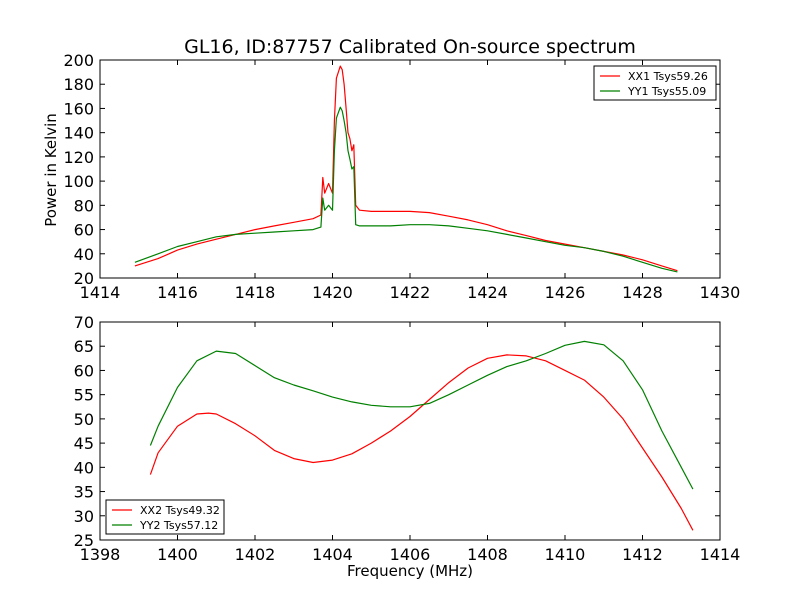  Describe the element at coordinates (84, 230) in the screenshot. I see `top-y-tick-label: 60` at that location.